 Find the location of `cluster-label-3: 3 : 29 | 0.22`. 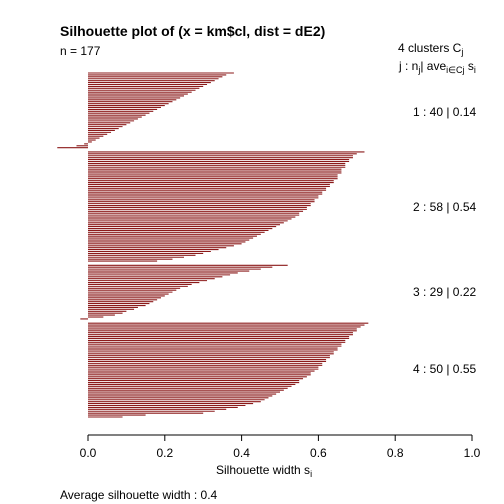

cluster-label-3: 3 : 29 | 0.22 is located at coordinates (445, 292).